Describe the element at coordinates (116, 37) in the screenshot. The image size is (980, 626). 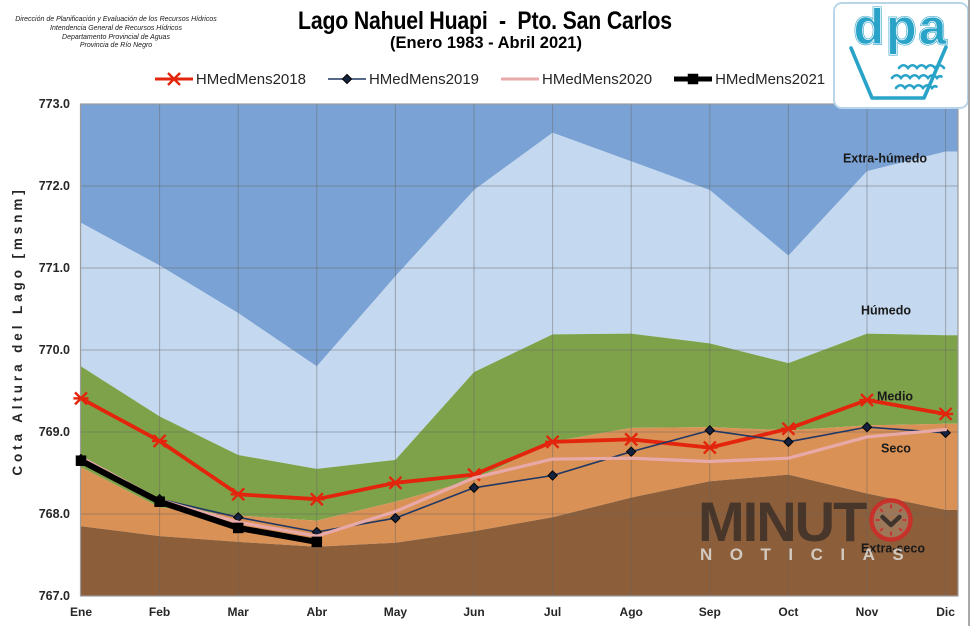
I see `org-line-3: Departamento Provincial de Aguas` at that location.